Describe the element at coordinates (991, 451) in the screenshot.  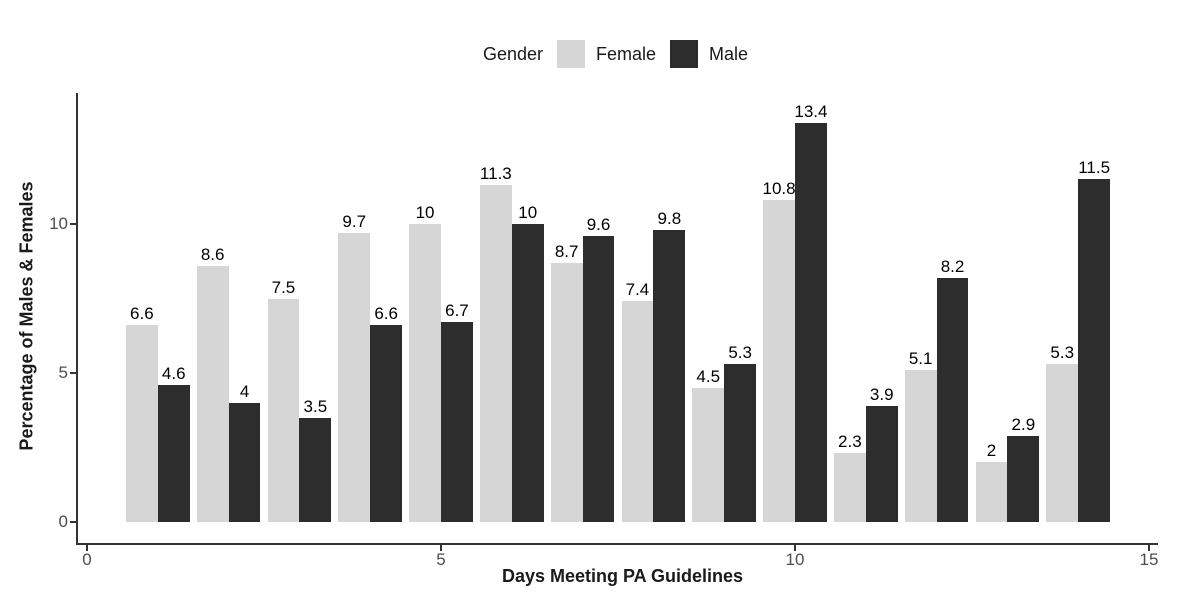
I see `bar-value-label: 2` at that location.